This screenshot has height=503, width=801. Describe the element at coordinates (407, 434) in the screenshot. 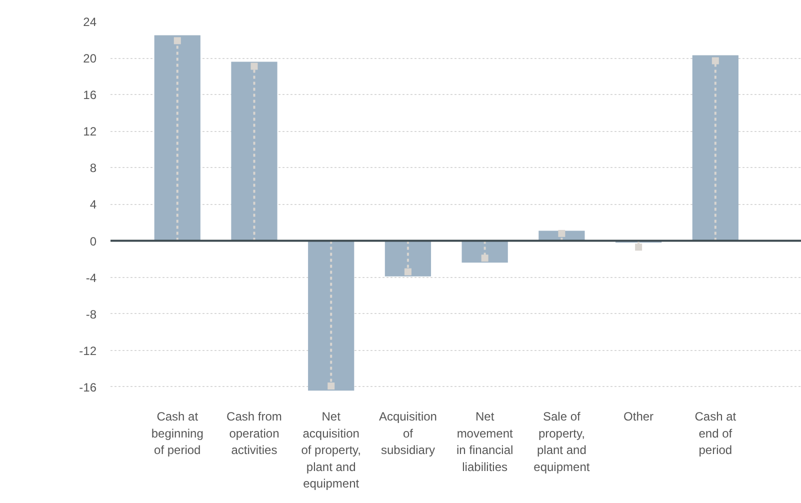

I see `x-tick-label: Acquisition of subsidiary` at that location.